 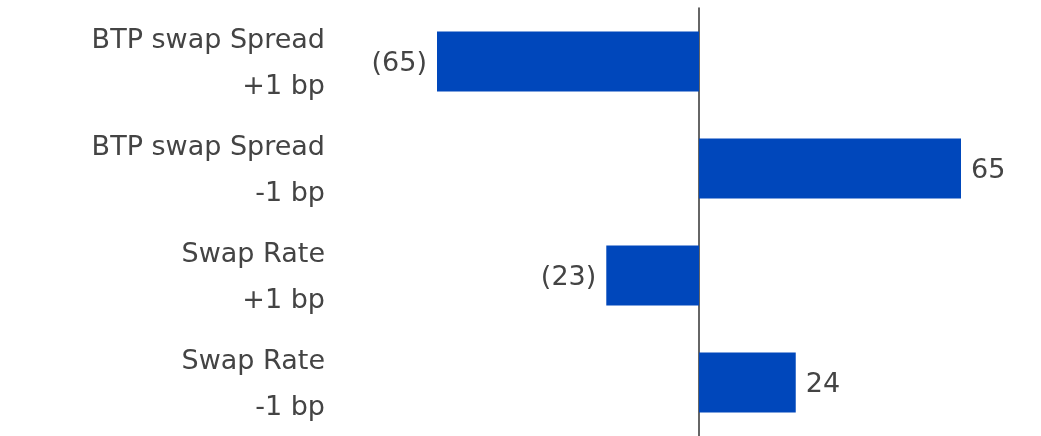 I want to click on y-tick-label: BTP swap Spread +1 bp, so click(x=208, y=61).